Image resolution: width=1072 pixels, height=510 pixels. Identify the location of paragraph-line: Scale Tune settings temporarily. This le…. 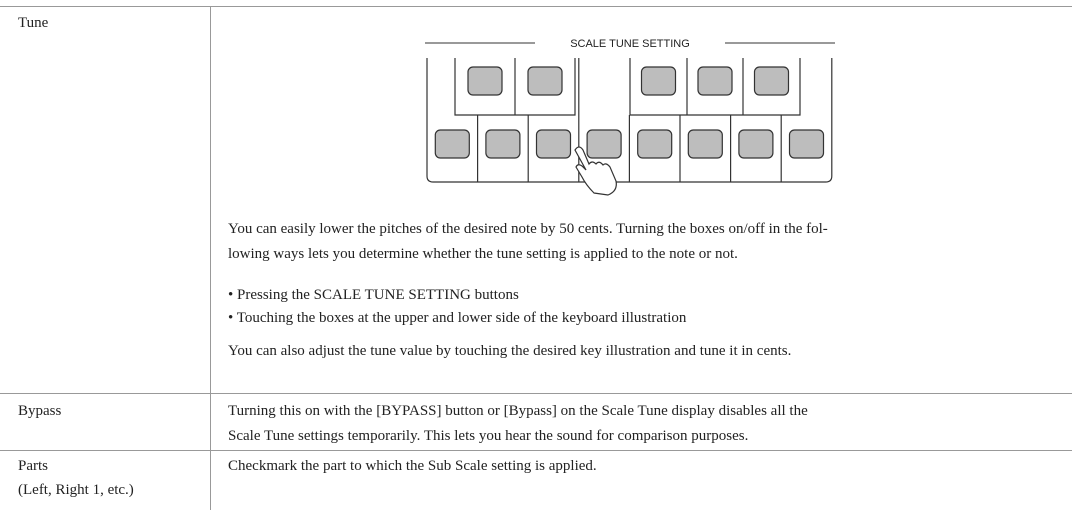
(488, 436).